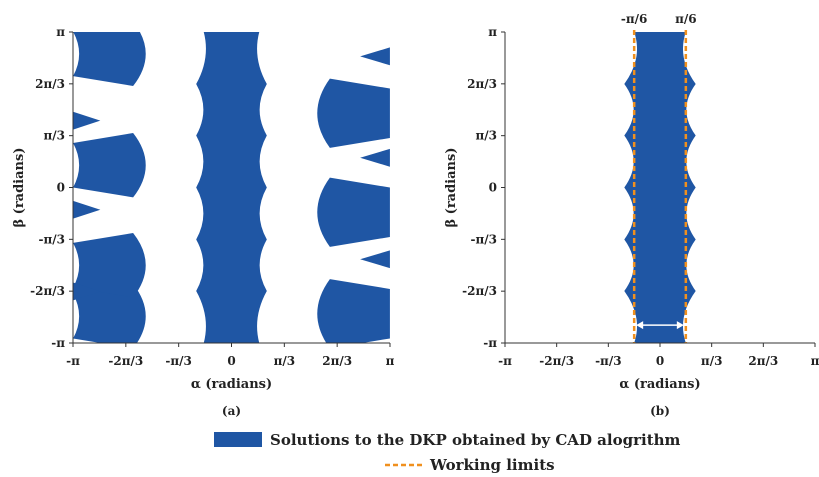  What do you see at coordinates (680, 325) in the screenshot?
I see `working-range-arrowhead-right` at bounding box center [680, 325].